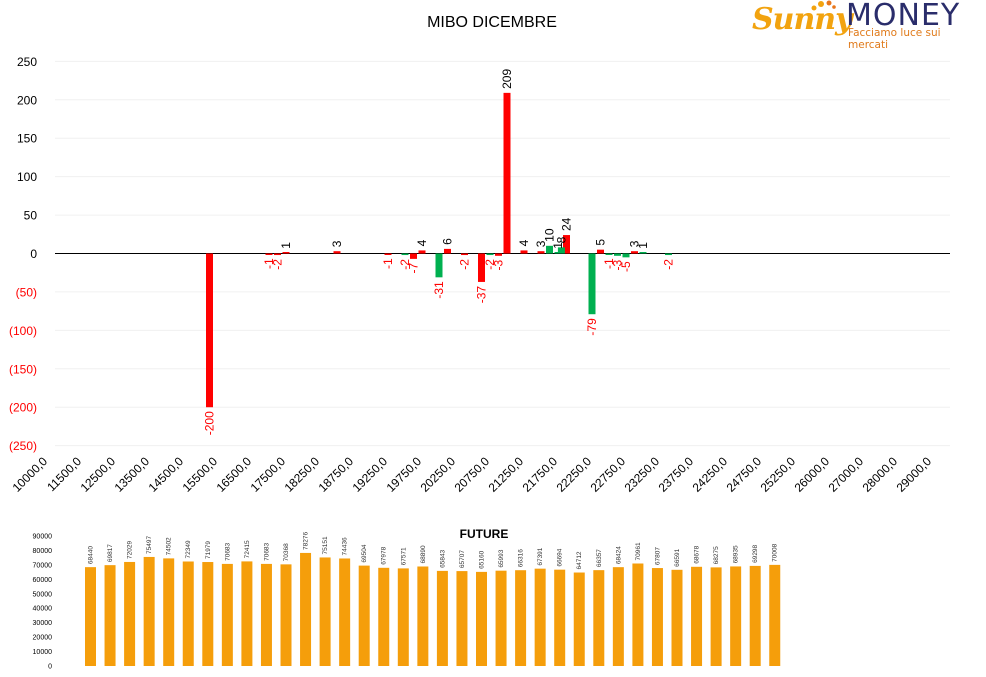 The image size is (986, 677). Describe the element at coordinates (550, 235) in the screenshot. I see `data-label: 10` at that location.